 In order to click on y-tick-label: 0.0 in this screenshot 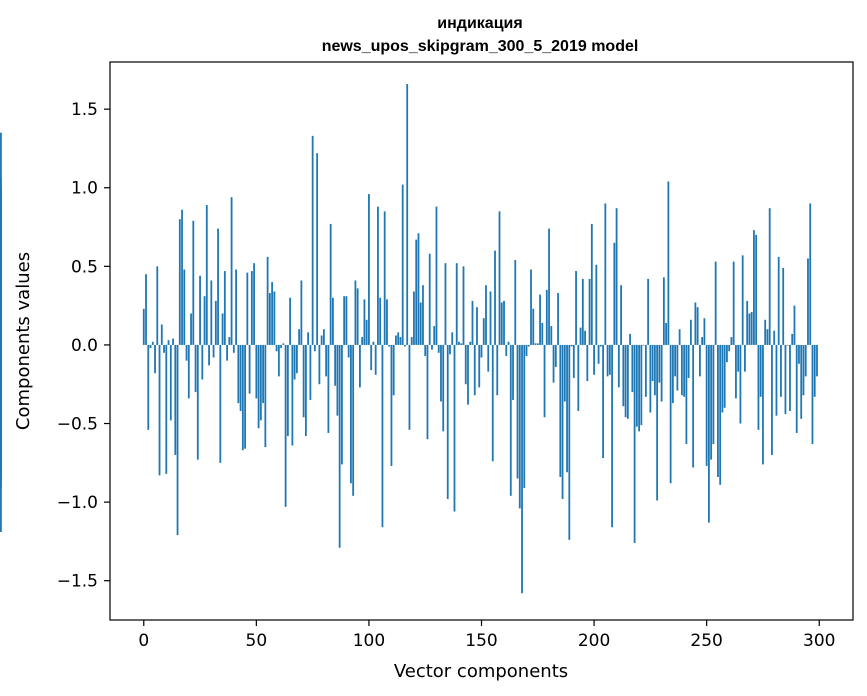, I will do `click(84, 346)`.